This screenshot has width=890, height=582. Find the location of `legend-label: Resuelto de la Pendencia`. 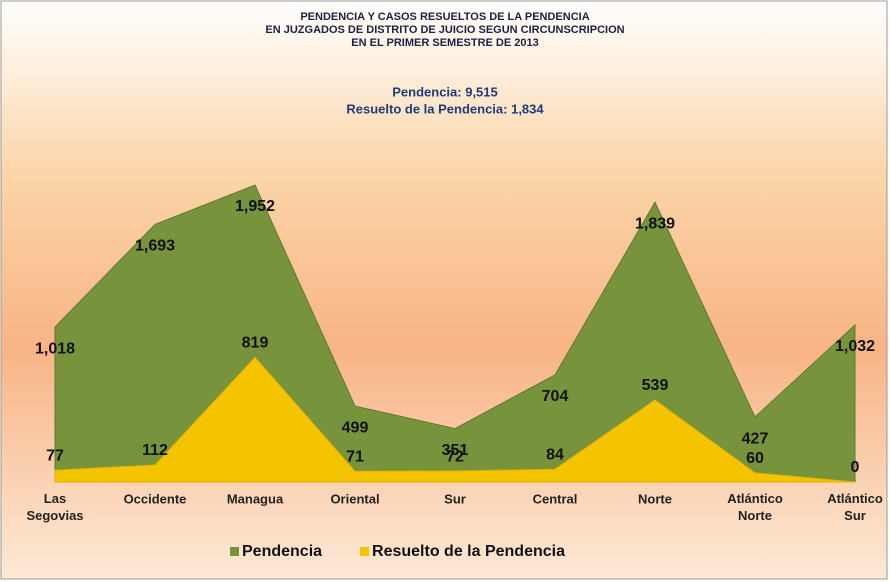

legend-label: Resuelto de la Pendencia is located at coordinates (468, 551).